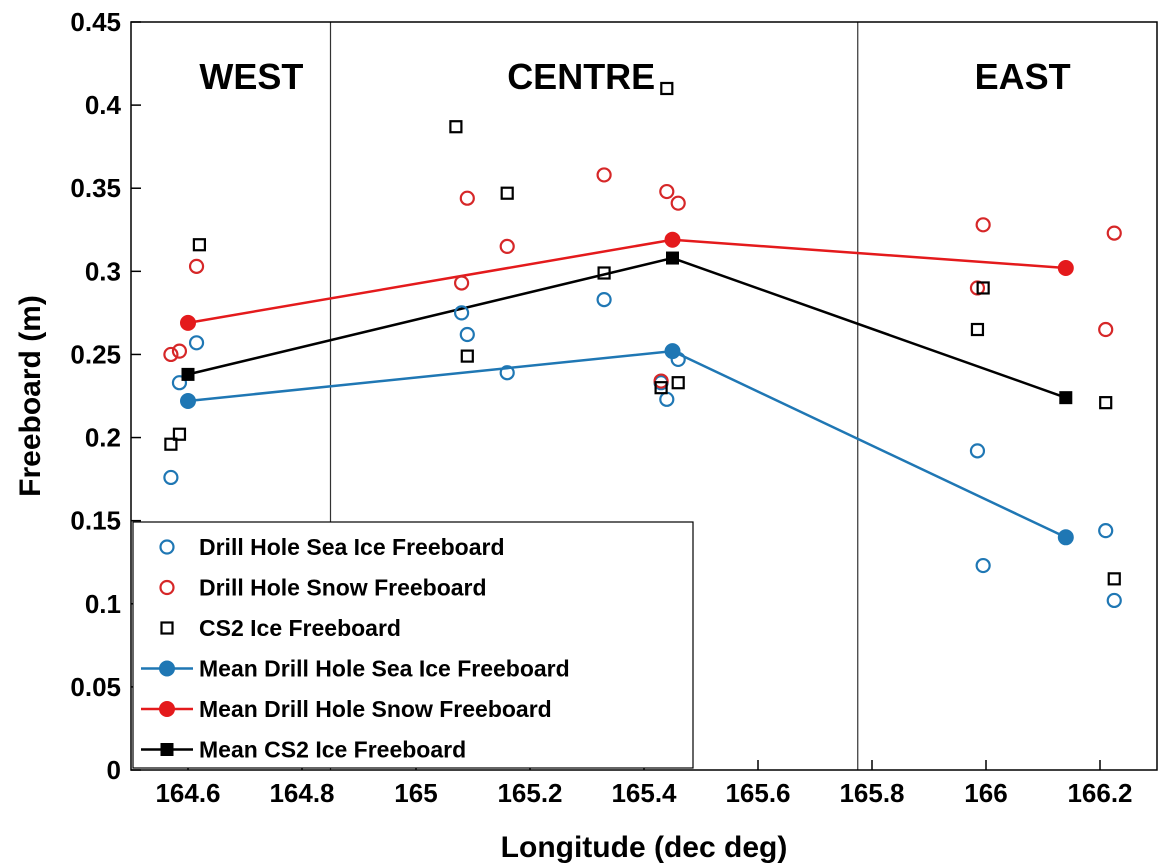  Describe the element at coordinates (103, 105) in the screenshot. I see `y-tick-label: 0.4` at that location.